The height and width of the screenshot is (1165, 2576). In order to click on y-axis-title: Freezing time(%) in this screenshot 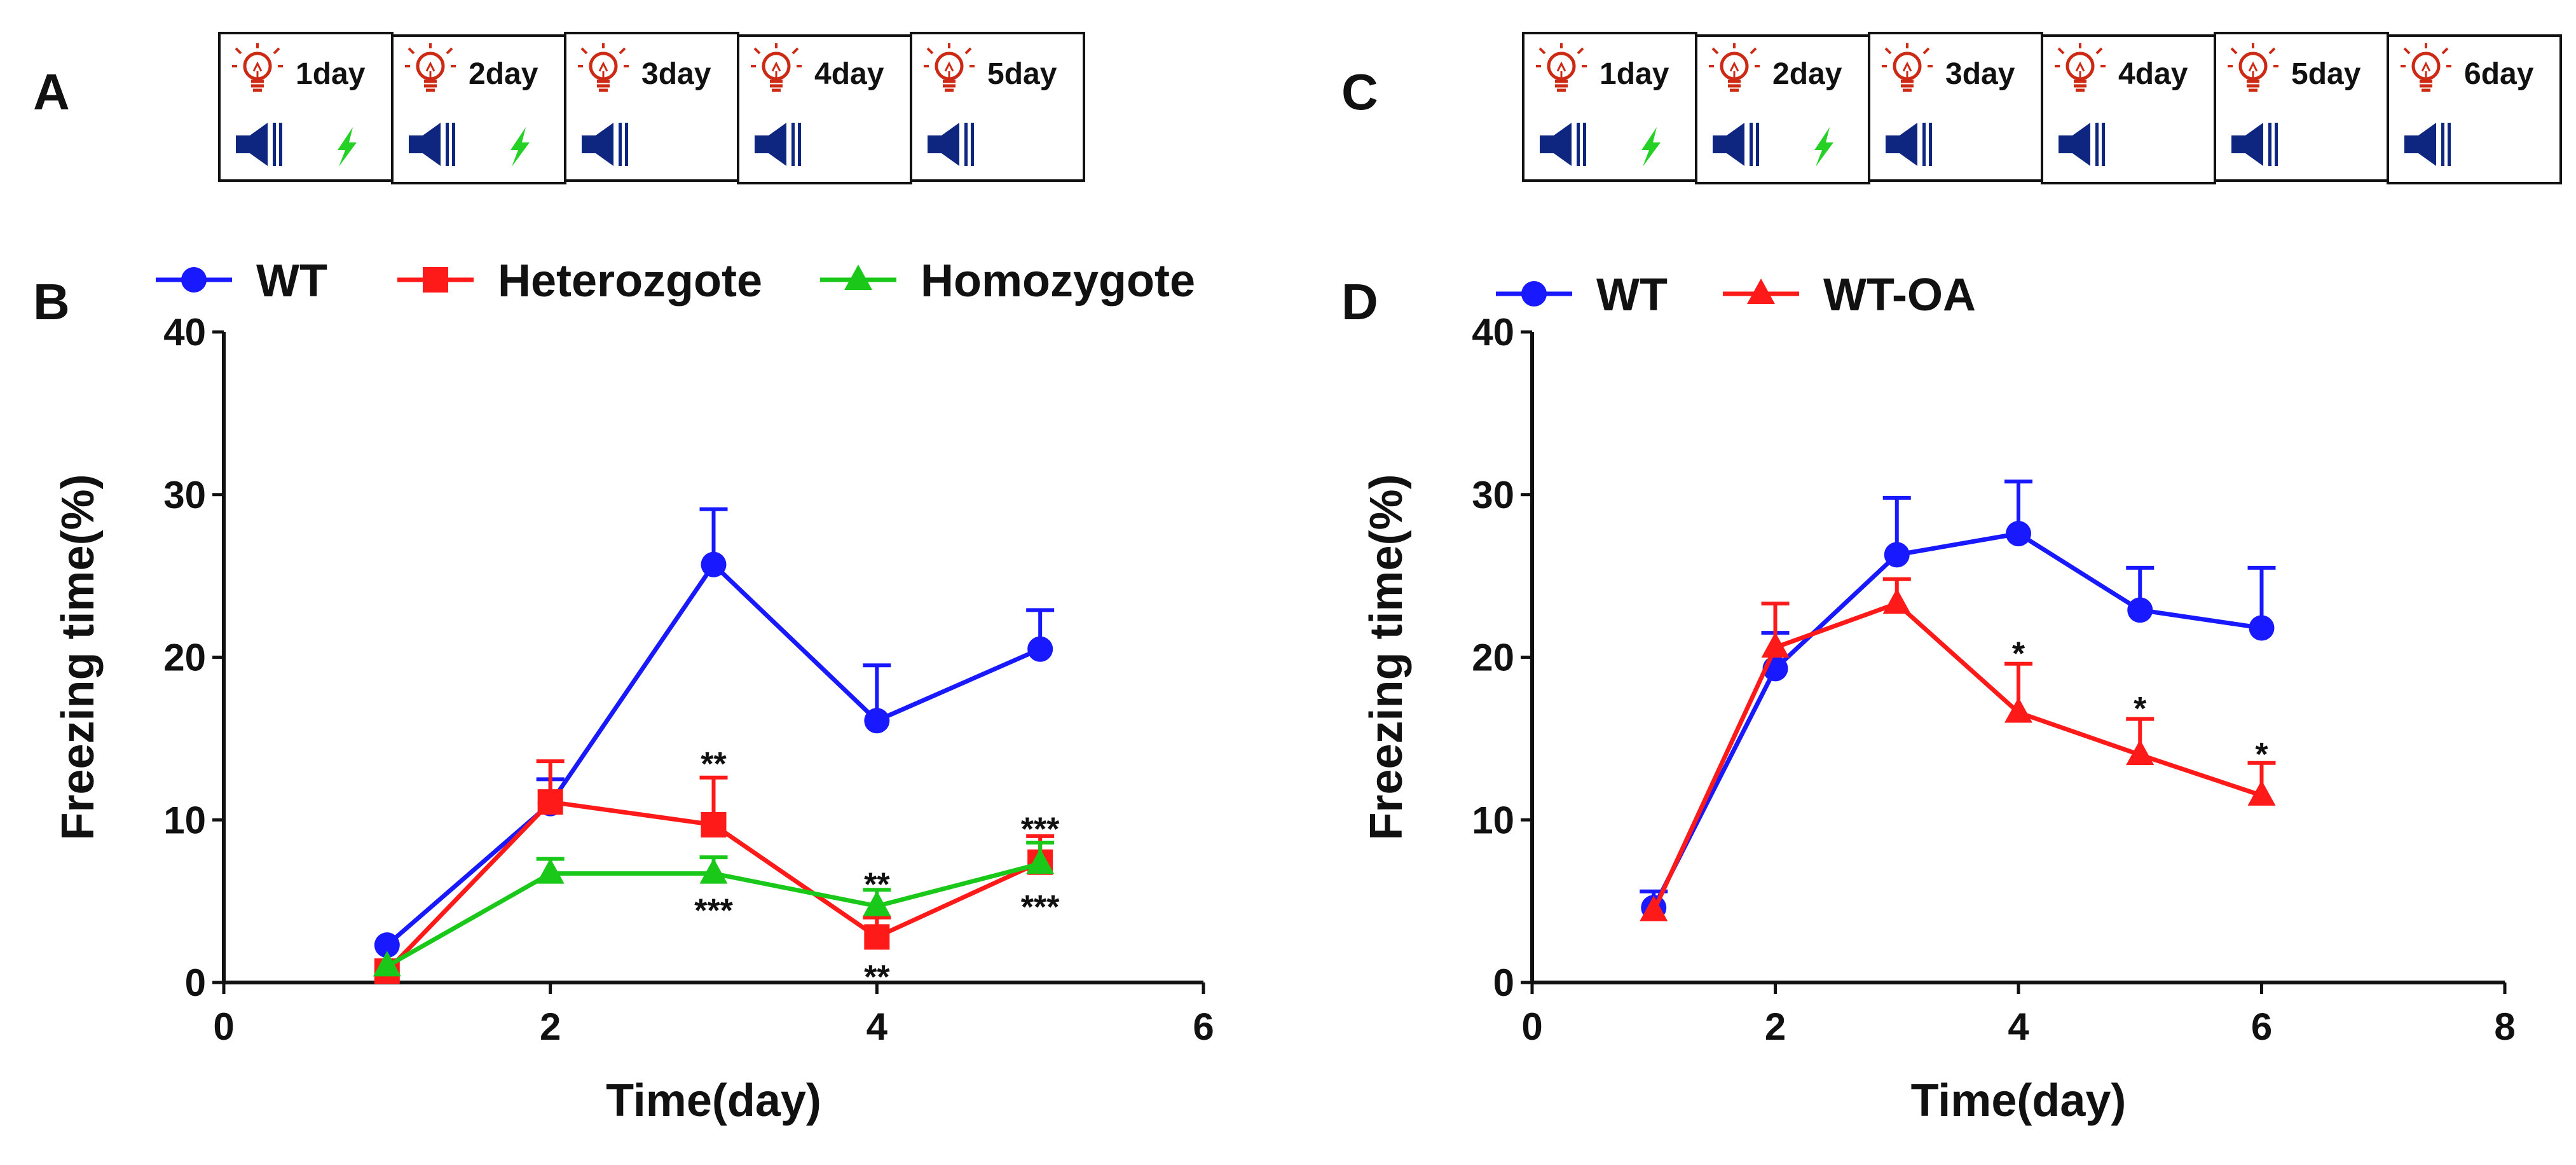, I will do `click(1386, 657)`.